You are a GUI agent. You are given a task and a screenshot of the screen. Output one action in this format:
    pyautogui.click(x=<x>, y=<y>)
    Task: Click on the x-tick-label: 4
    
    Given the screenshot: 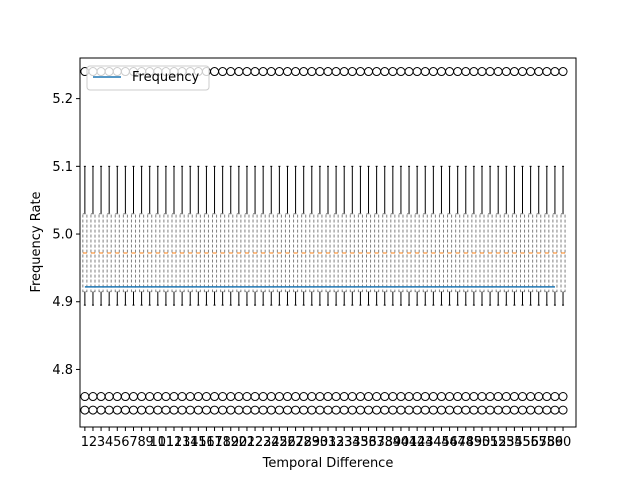 What is the action you would take?
    pyautogui.click(x=109, y=442)
    